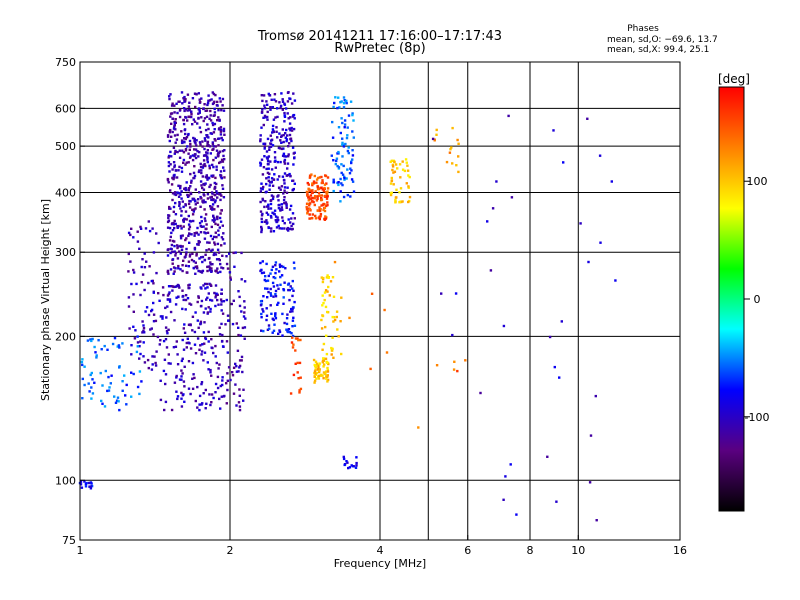 The image size is (800, 600). I want to click on x-axis-label: Frequency [MHz], so click(380, 563).